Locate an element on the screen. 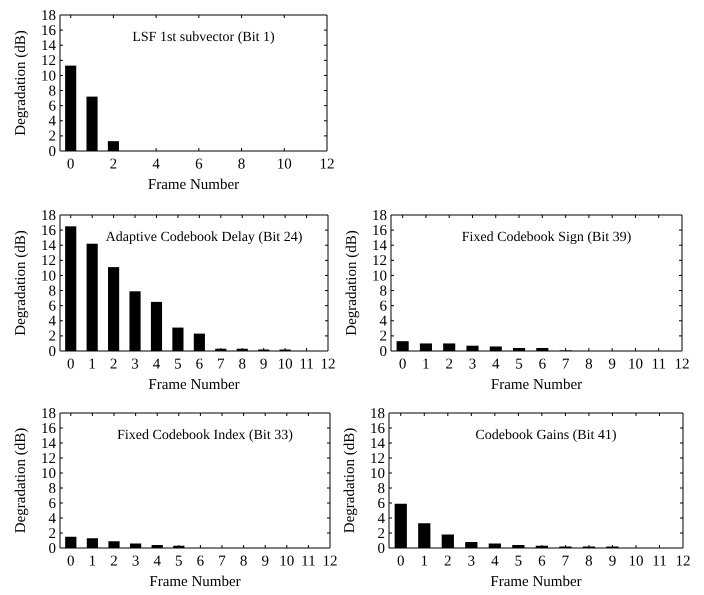 Image resolution: width=704 pixels, height=595 pixels. text: LSF 1st subvector (Bit 1) is located at coordinates (203, 37).